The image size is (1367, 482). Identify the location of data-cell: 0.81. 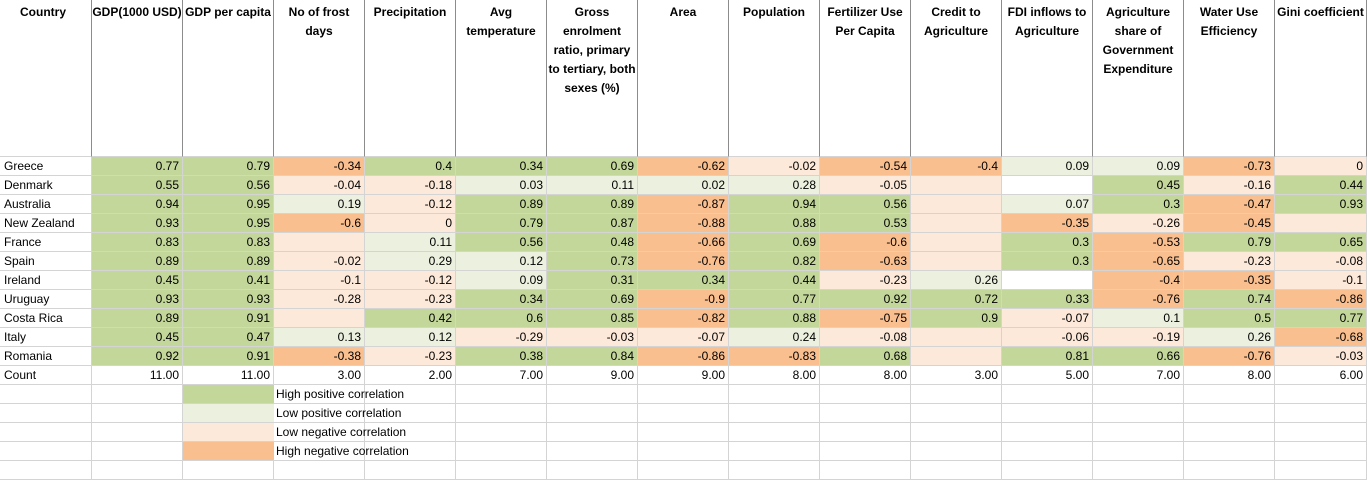
(1047, 356).